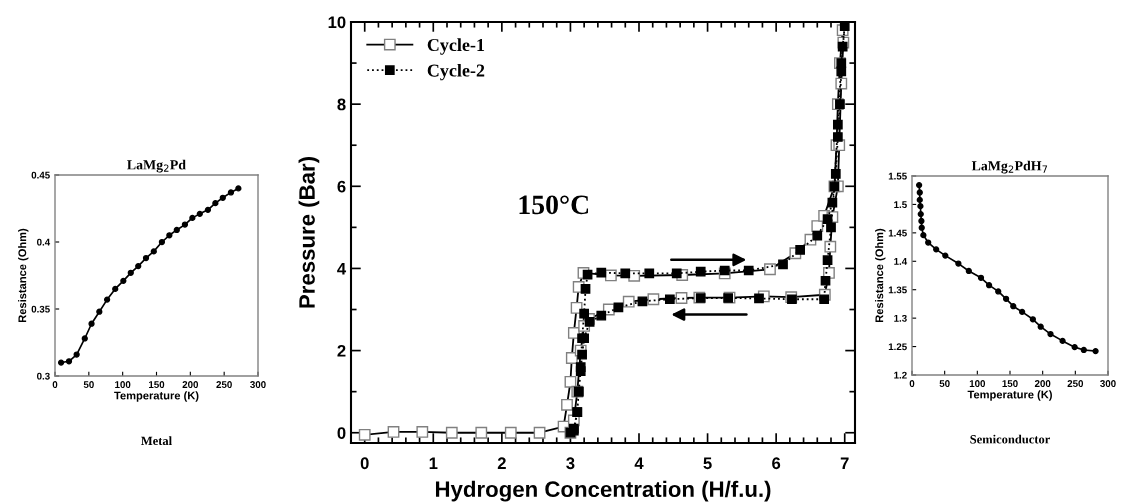 The width and height of the screenshot is (1130, 504). I want to click on y-tick-label: 0.3, so click(43, 376).